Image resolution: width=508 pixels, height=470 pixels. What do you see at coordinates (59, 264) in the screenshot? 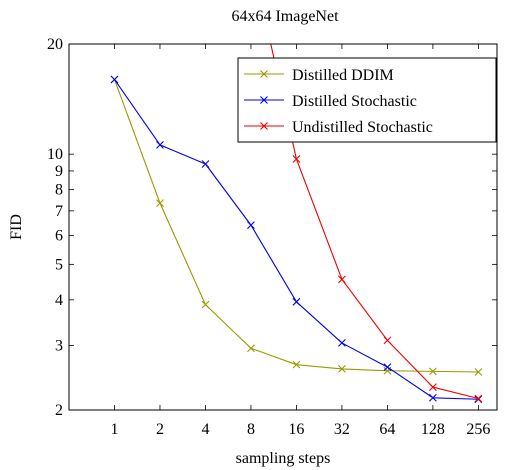
I see `y-tick-label: 5` at bounding box center [59, 264].